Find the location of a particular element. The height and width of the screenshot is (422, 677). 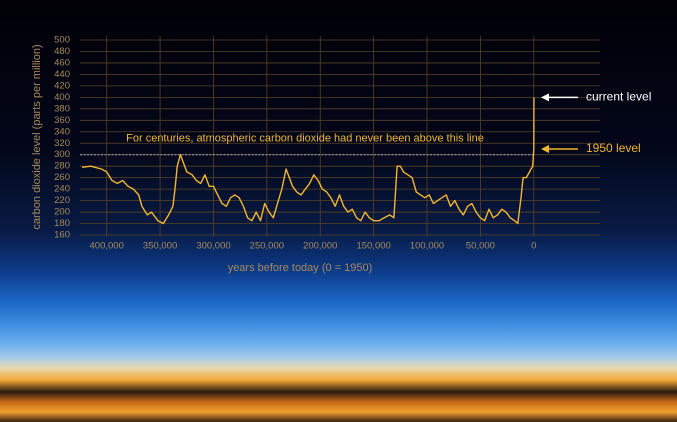

y-tick-label: 340 is located at coordinates (62, 131).